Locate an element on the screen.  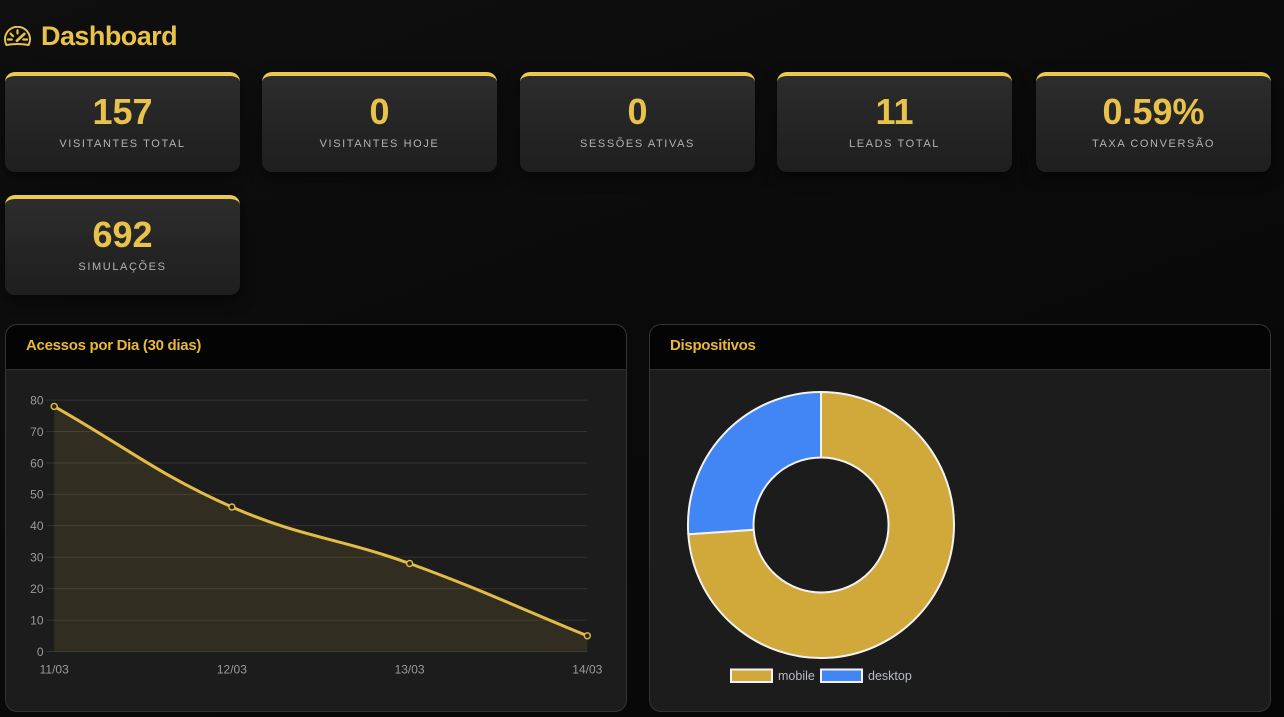
svg-text: 11/03 is located at coordinates (54, 670).